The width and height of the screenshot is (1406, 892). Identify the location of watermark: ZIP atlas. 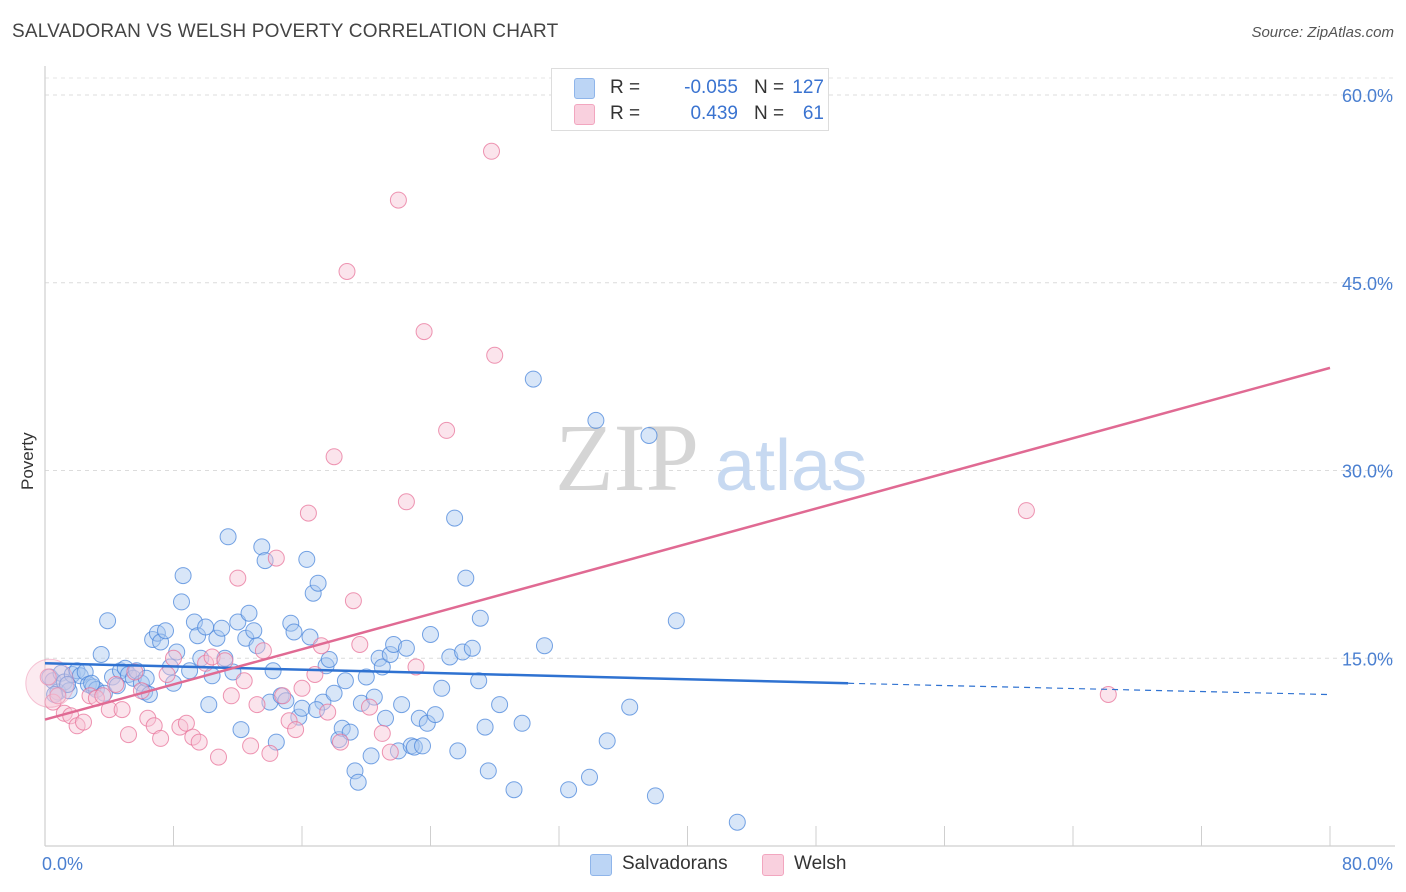
(711, 457).